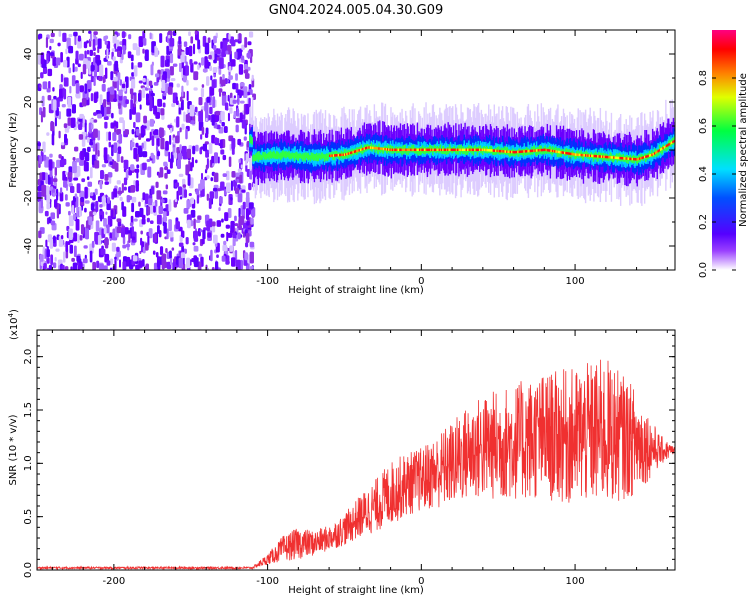 This screenshot has width=750, height=600. Describe the element at coordinates (14, 328) in the screenshot. I see `snr-y-scale-base: (x10` at that location.